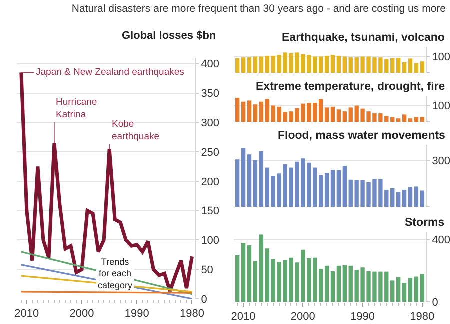 The height and width of the screenshot is (324, 450). What do you see at coordinates (363, 38) in the screenshot?
I see `chart-title: Earthquake, tsunami, volcano` at bounding box center [363, 38].